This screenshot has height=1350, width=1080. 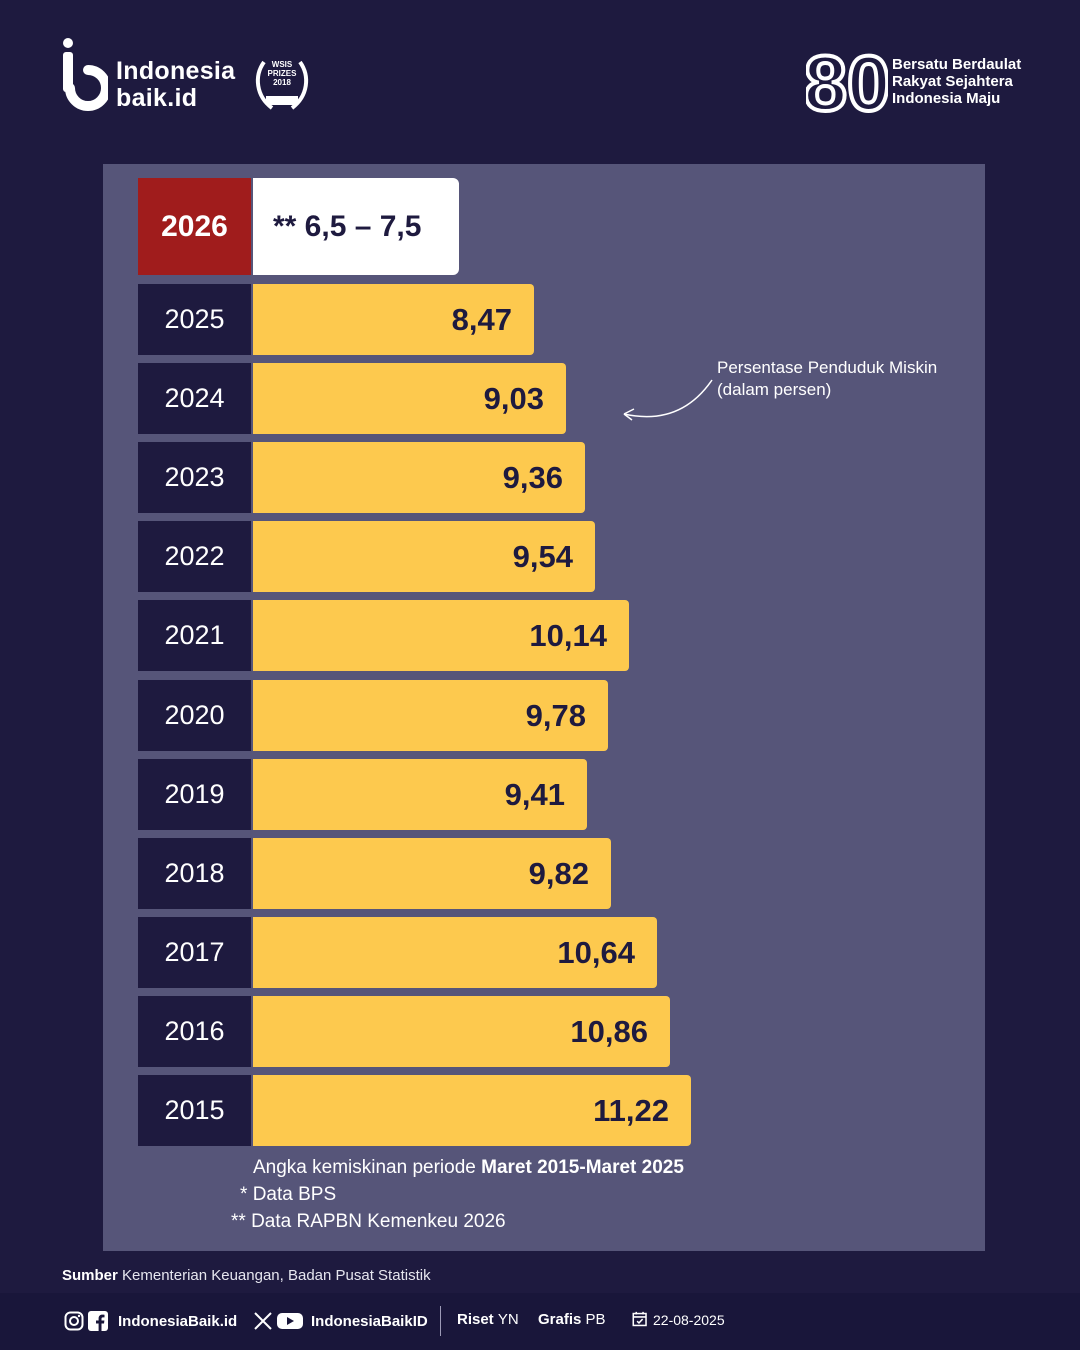 I want to click on footer-social-1: IndonesiaBaik.id, so click(x=150, y=1321).